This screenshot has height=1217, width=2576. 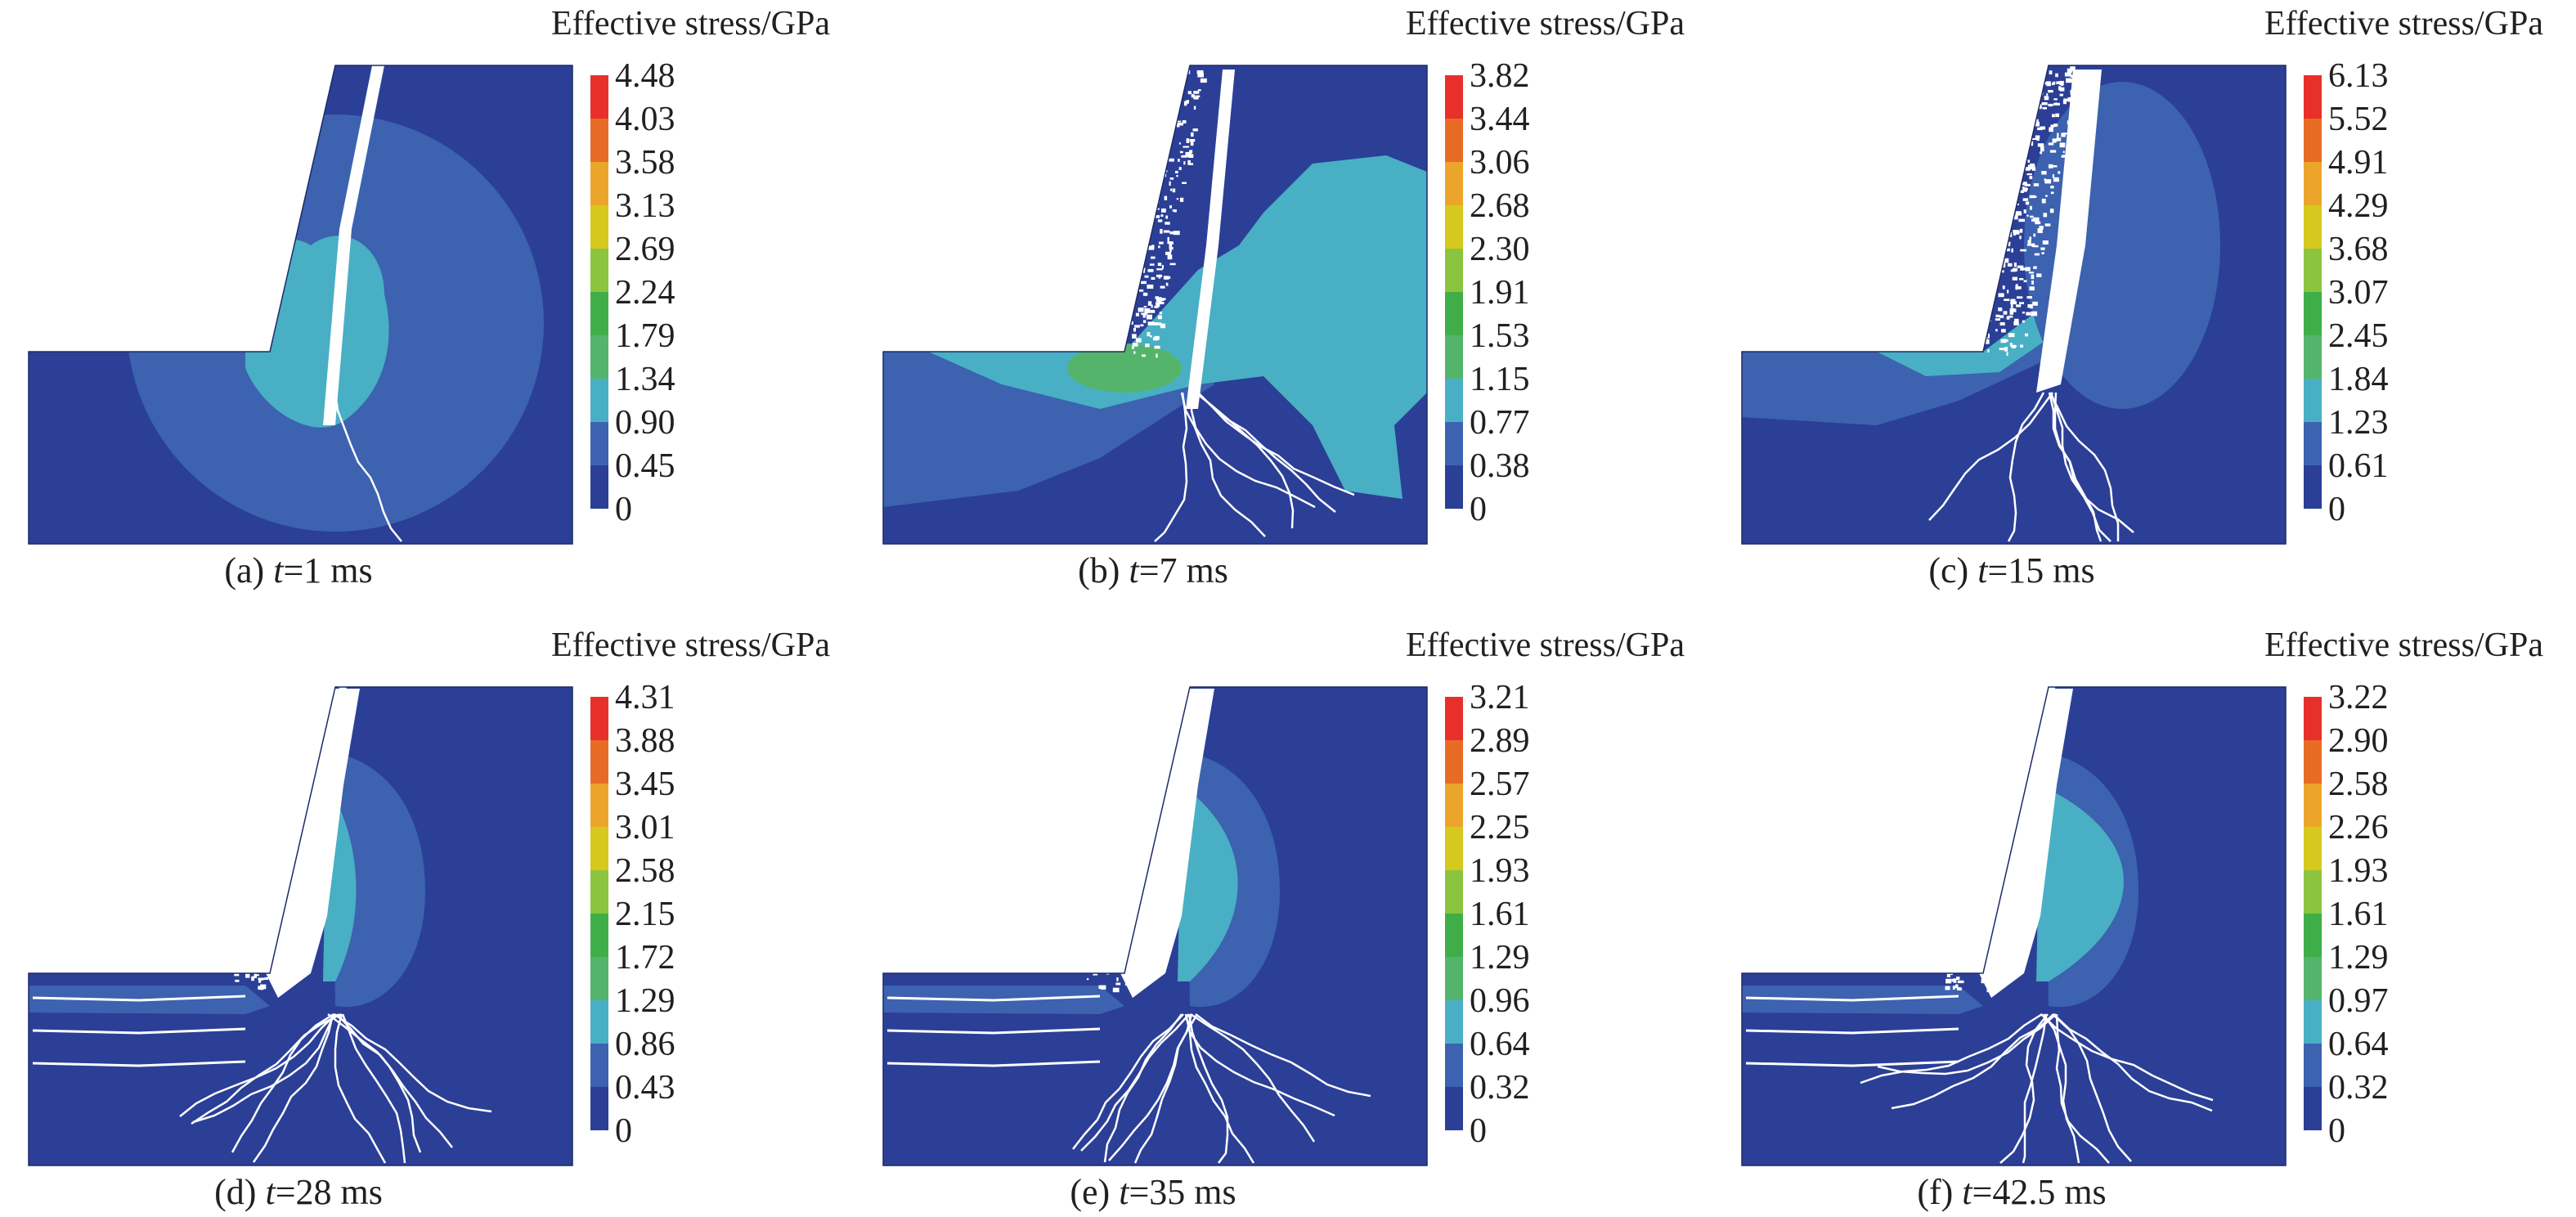 What do you see at coordinates (2358, 336) in the screenshot?
I see `colorbar-tick-label: 2.45` at bounding box center [2358, 336].